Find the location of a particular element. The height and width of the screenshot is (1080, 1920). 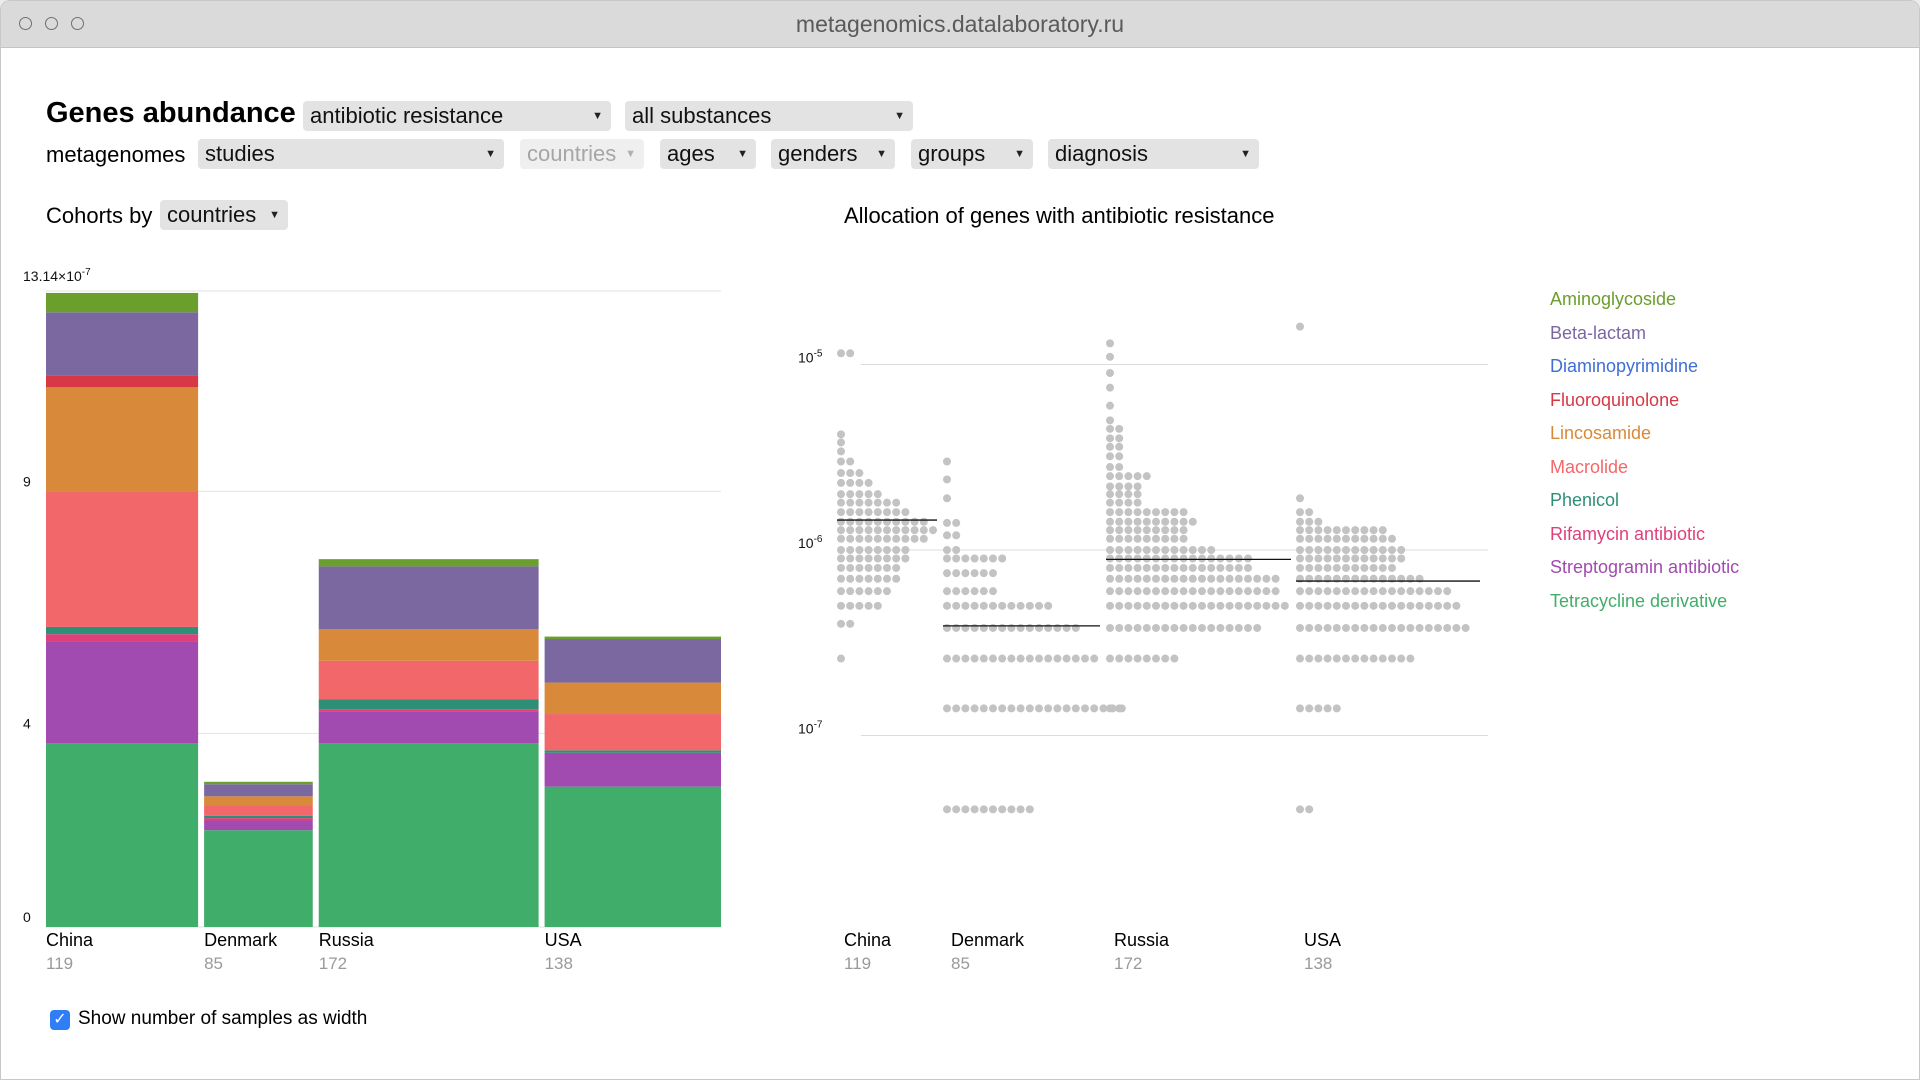

genders-select: genders ▼ is located at coordinates (833, 154).